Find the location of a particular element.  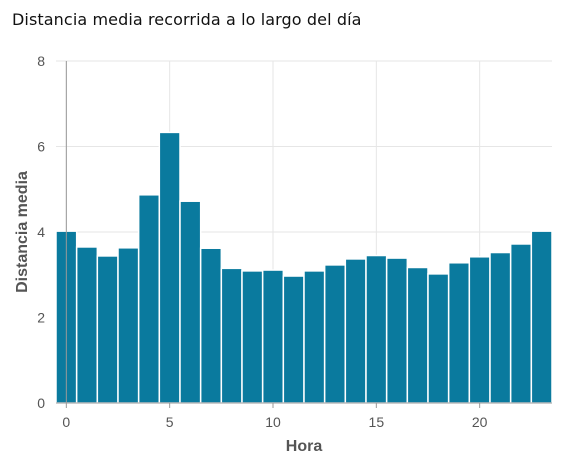

y-tick-label: 4 is located at coordinates (41, 232).